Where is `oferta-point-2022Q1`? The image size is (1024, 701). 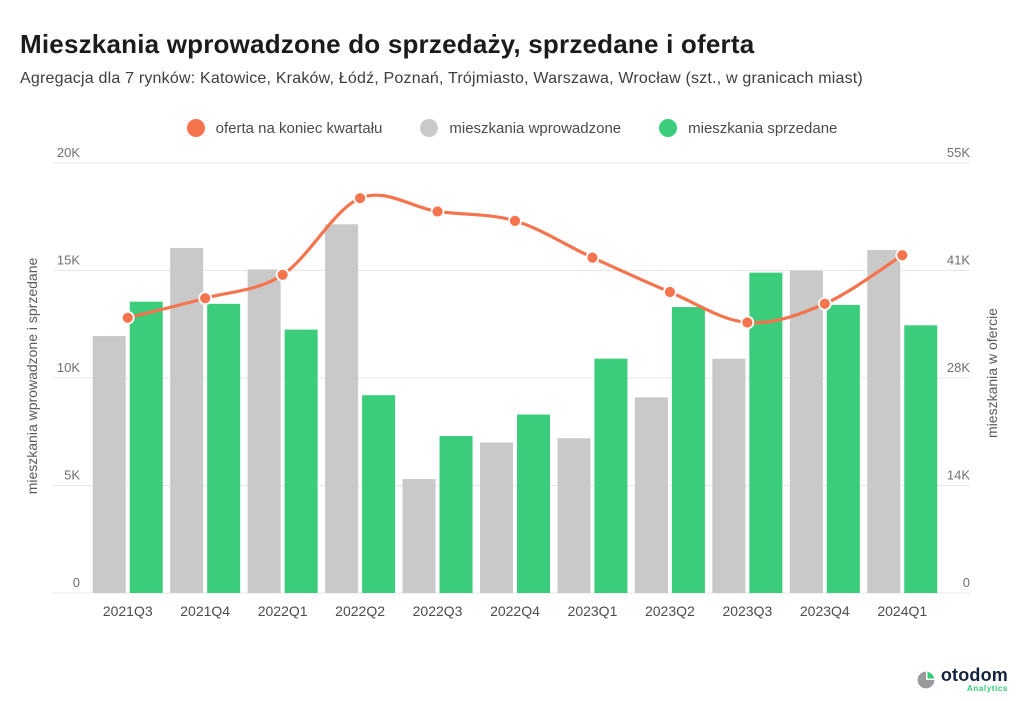 oferta-point-2022Q1 is located at coordinates (282, 274).